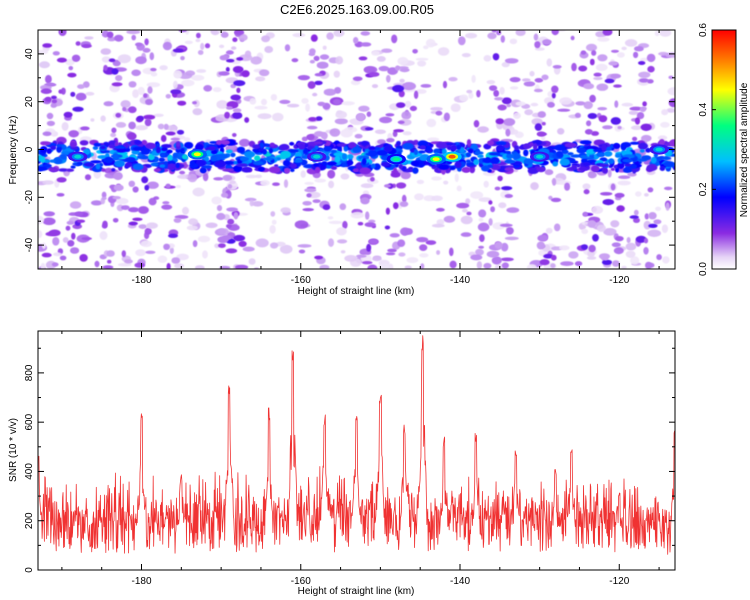 The width and height of the screenshot is (750, 600). Describe the element at coordinates (460, 581) in the screenshot. I see `x-tick-label: -140` at that location.